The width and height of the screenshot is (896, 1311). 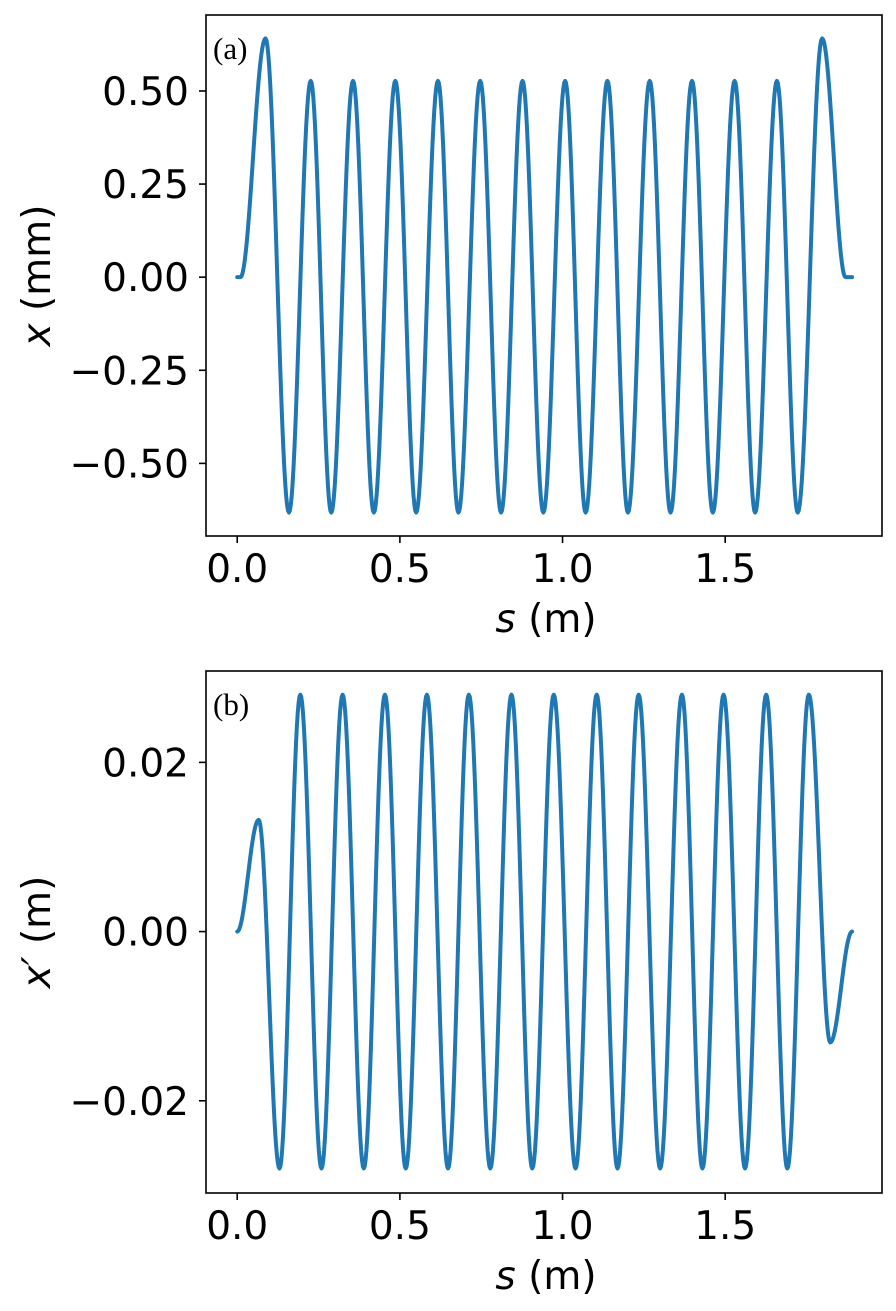 What do you see at coordinates (145, 763) in the screenshot?
I see `y-tick-label: 0.02` at bounding box center [145, 763].